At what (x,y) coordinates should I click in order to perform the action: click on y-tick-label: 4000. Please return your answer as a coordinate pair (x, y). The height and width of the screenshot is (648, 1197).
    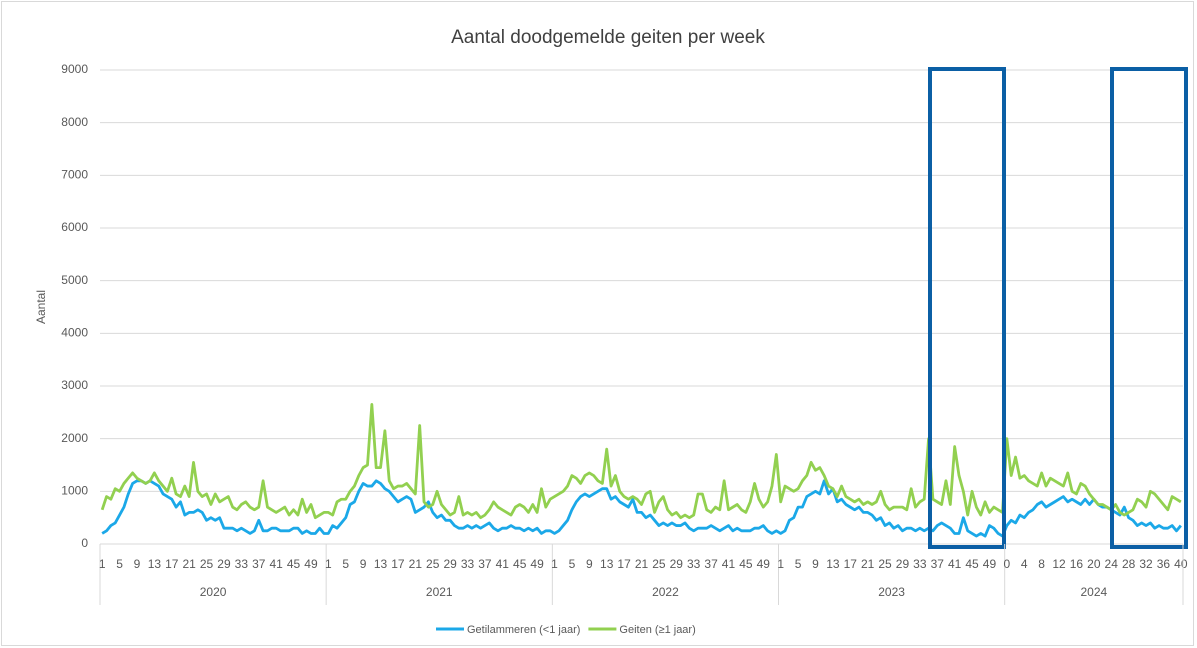
    Looking at the image, I should click on (74, 333).